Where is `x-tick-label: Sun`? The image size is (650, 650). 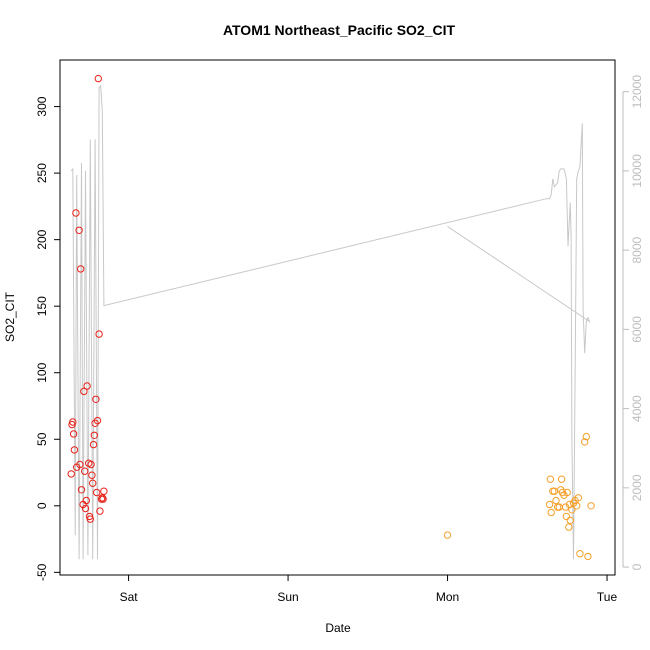
x-tick-label: Sun is located at coordinates (287, 597).